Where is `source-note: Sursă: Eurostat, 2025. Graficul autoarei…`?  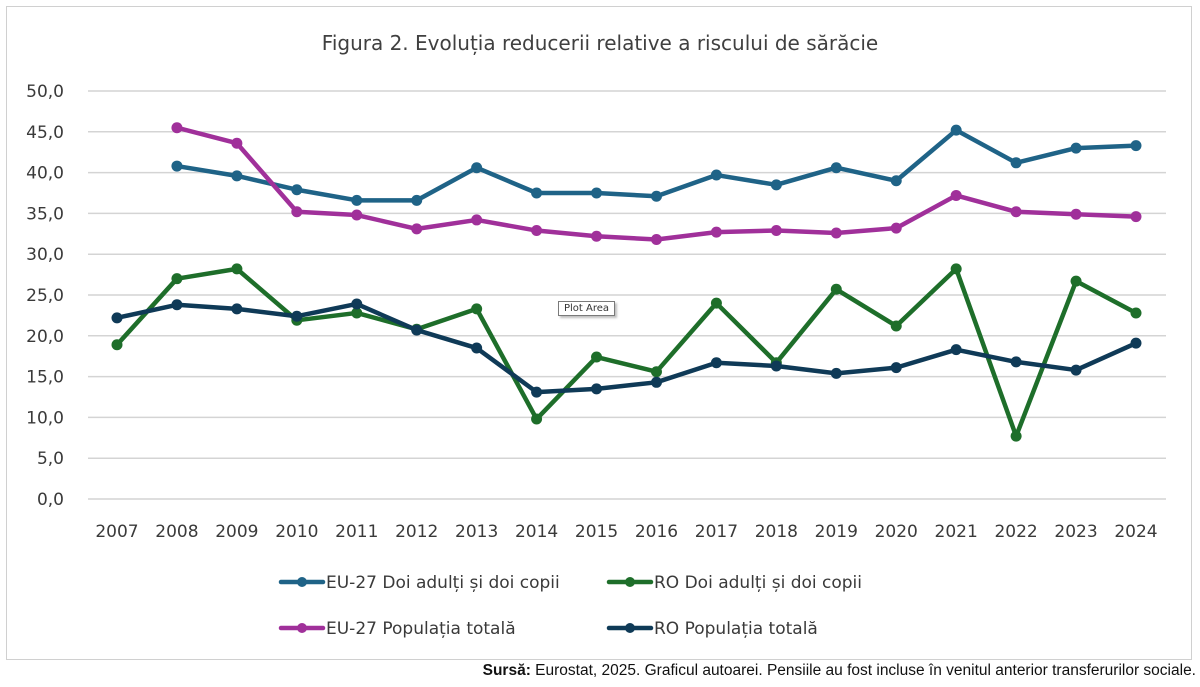
source-note: Sursă: Eurostat, 2025. Graficul autoarei… is located at coordinates (839, 671).